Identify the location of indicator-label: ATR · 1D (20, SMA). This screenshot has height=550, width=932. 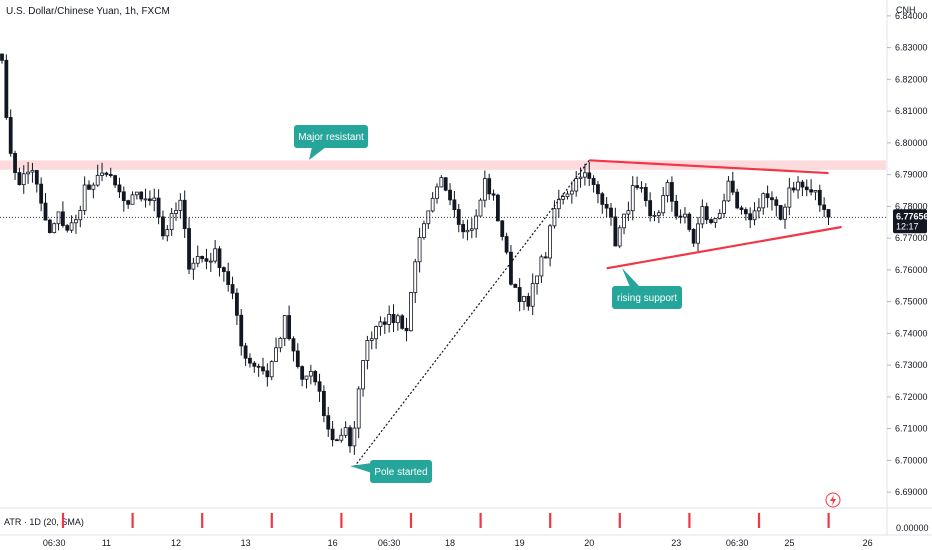
(44, 522).